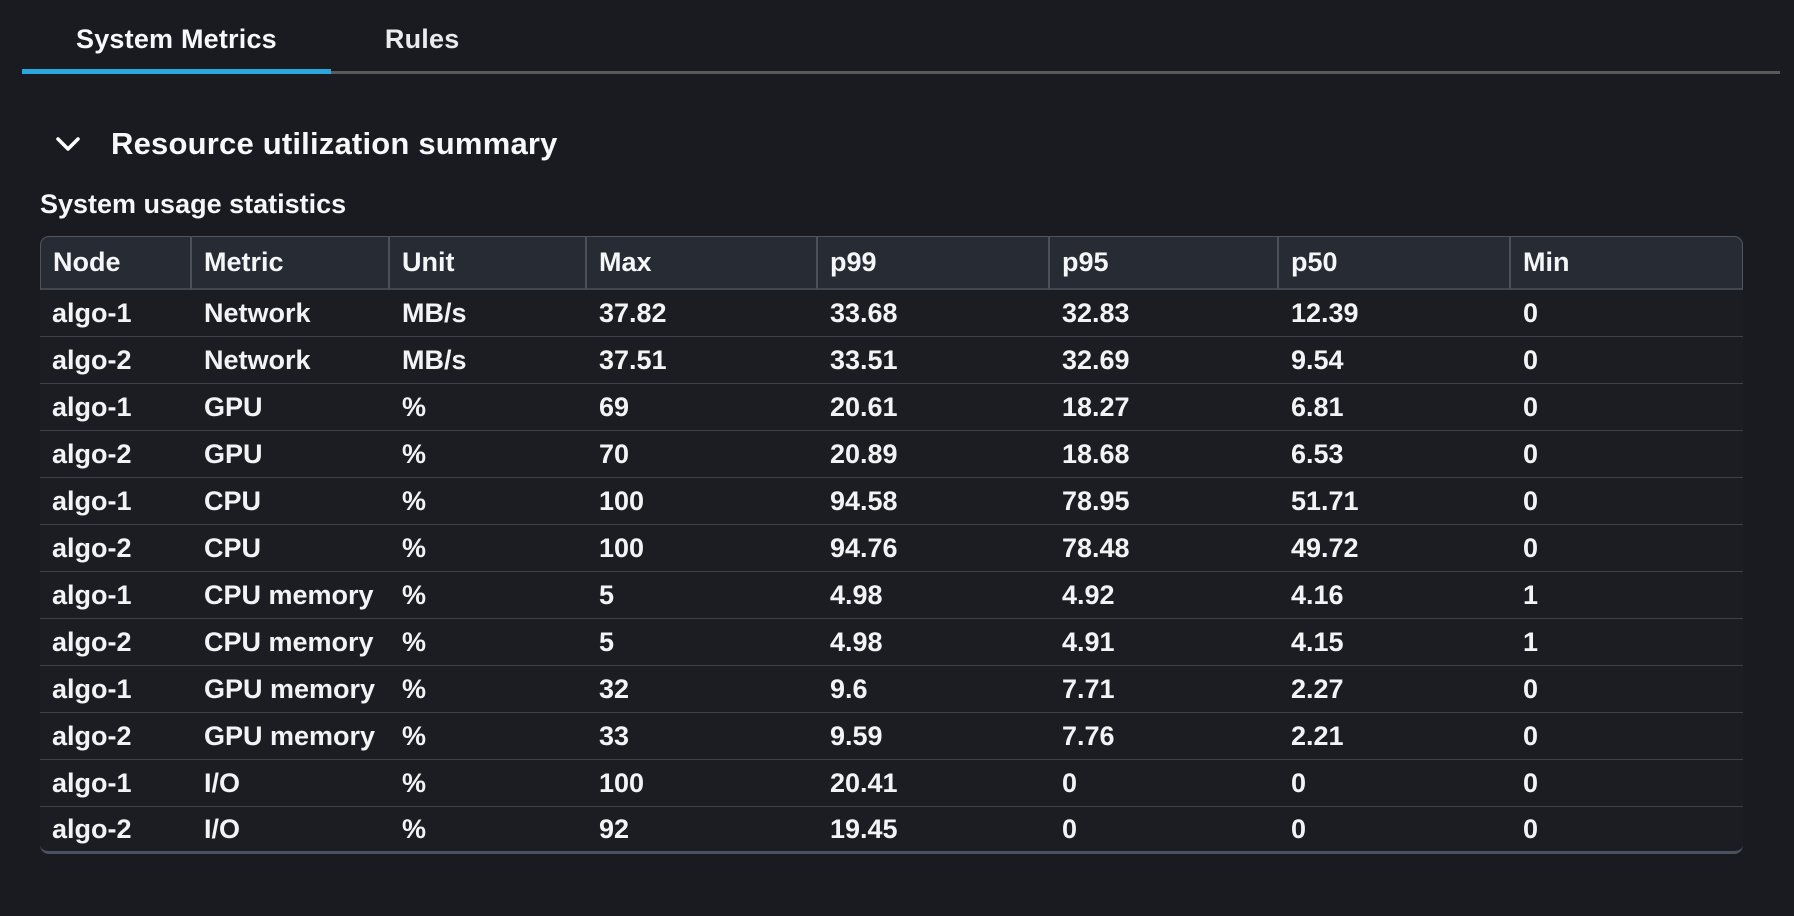  I want to click on table-cell: 92, so click(702, 830).